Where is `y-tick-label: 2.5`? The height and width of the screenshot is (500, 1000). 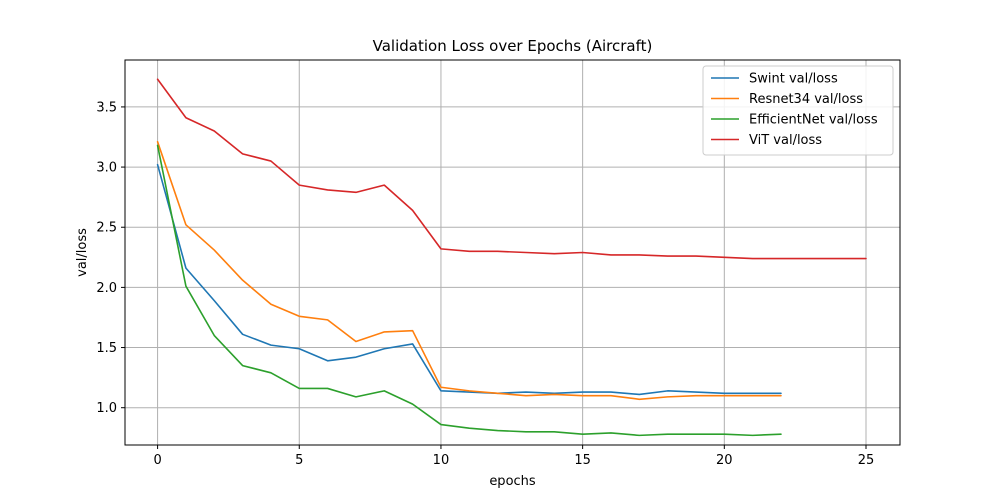
y-tick-label: 2.5 is located at coordinates (106, 228).